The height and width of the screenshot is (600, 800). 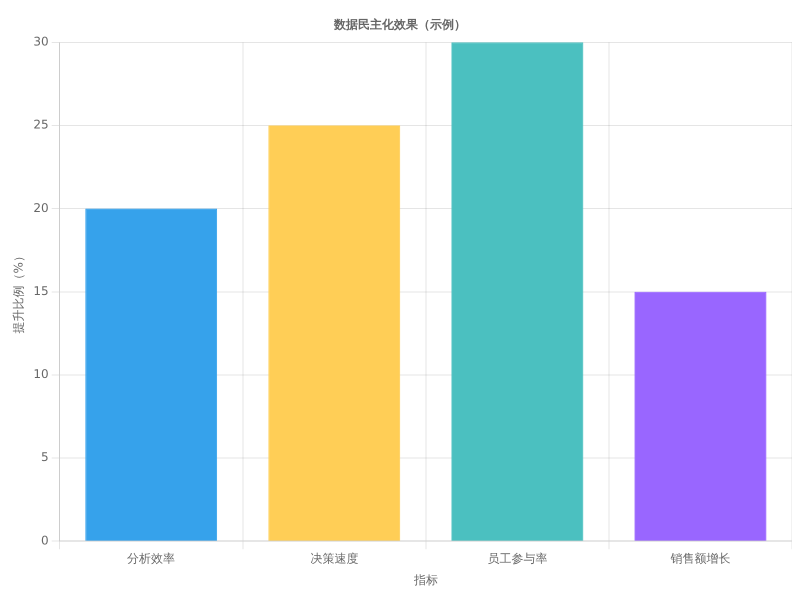 I want to click on x-axis-title: 指标, so click(x=425, y=579).